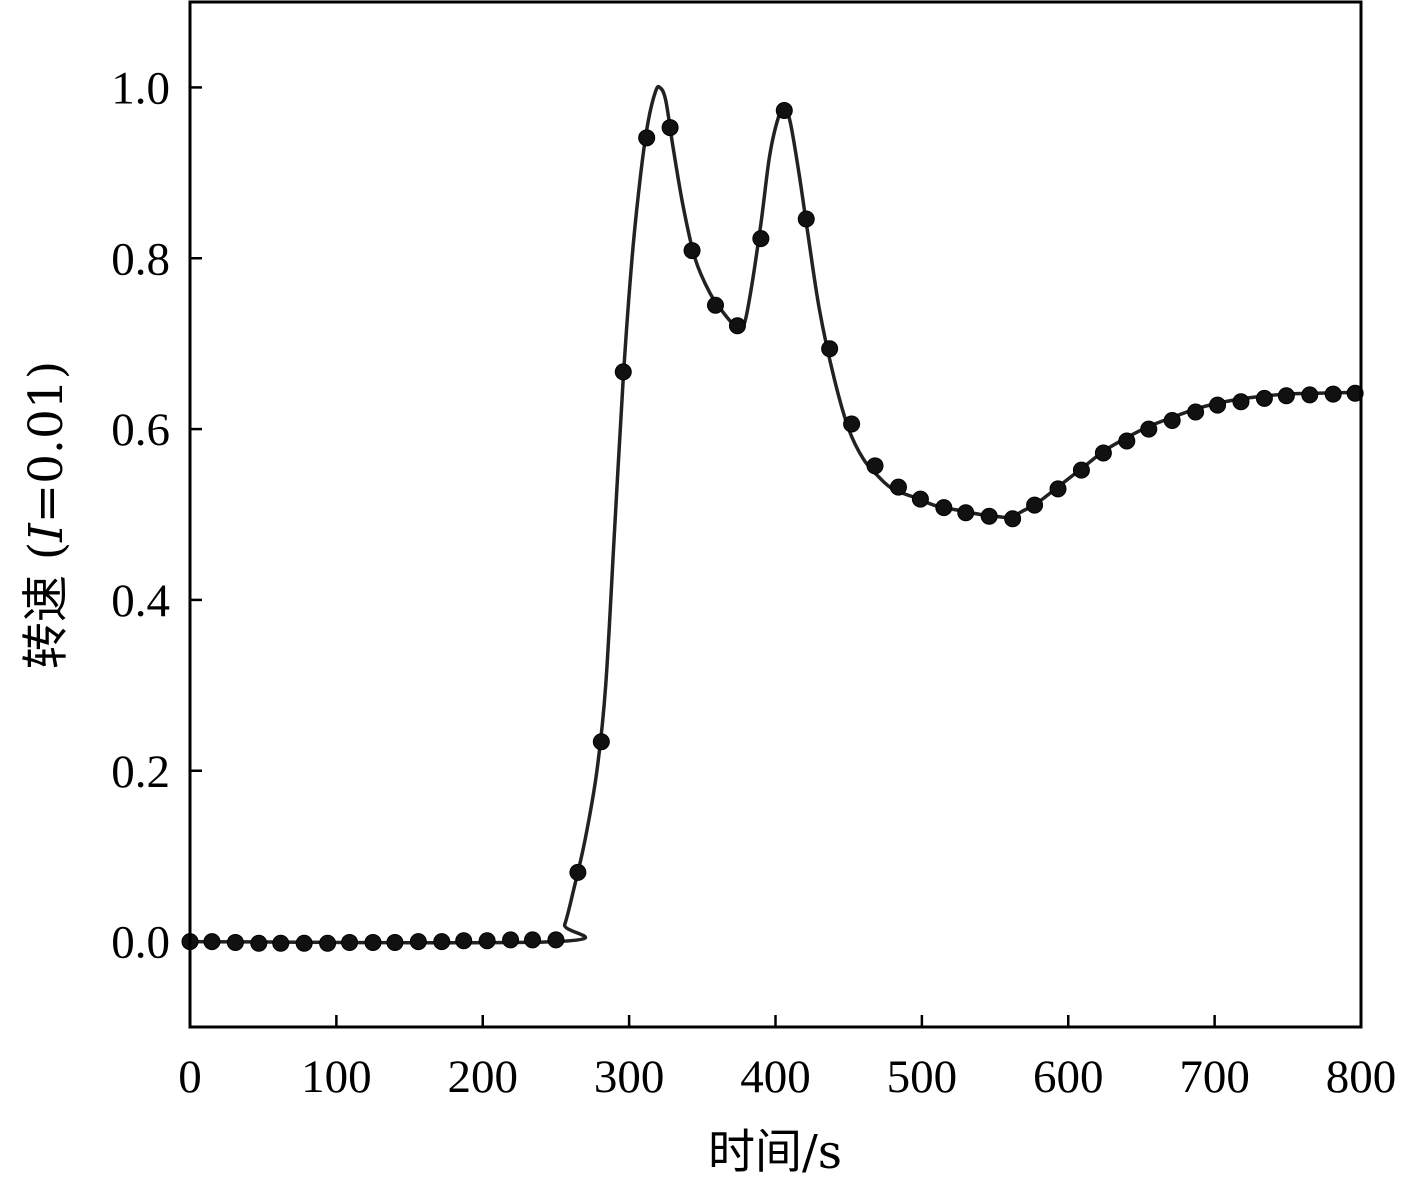  Describe the element at coordinates (775, 1152) in the screenshot. I see `x-axis-label: 时间/s` at that location.